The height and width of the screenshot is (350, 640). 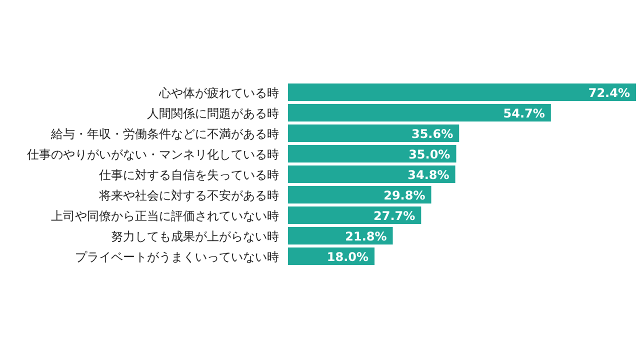 I want to click on y-tick-label: プライベートがうまくいっていない時, so click(x=177, y=257).